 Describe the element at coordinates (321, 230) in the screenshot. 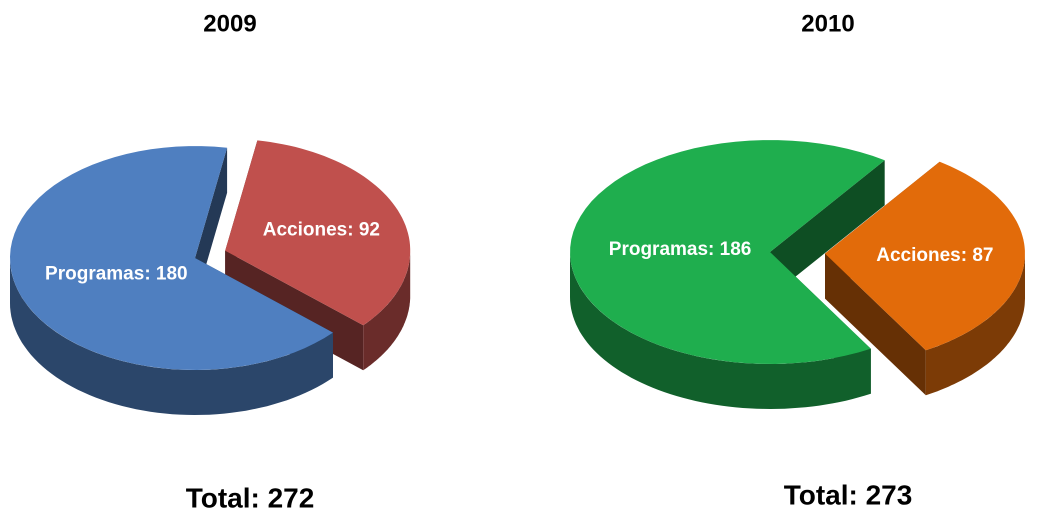

I see `slice-label: Acciones: 92` at that location.